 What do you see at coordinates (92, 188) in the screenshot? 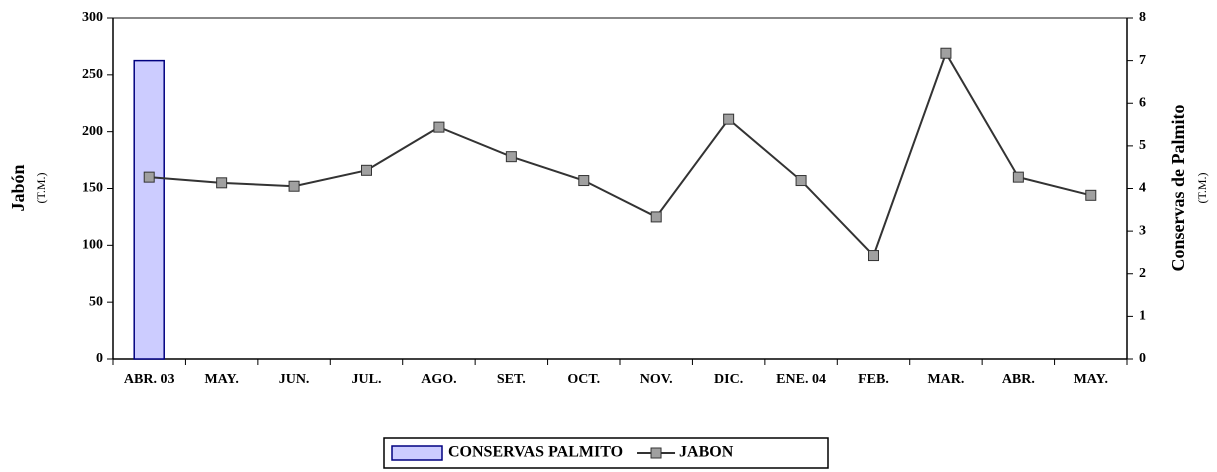
I see `y-tick-label: 150` at bounding box center [92, 188].